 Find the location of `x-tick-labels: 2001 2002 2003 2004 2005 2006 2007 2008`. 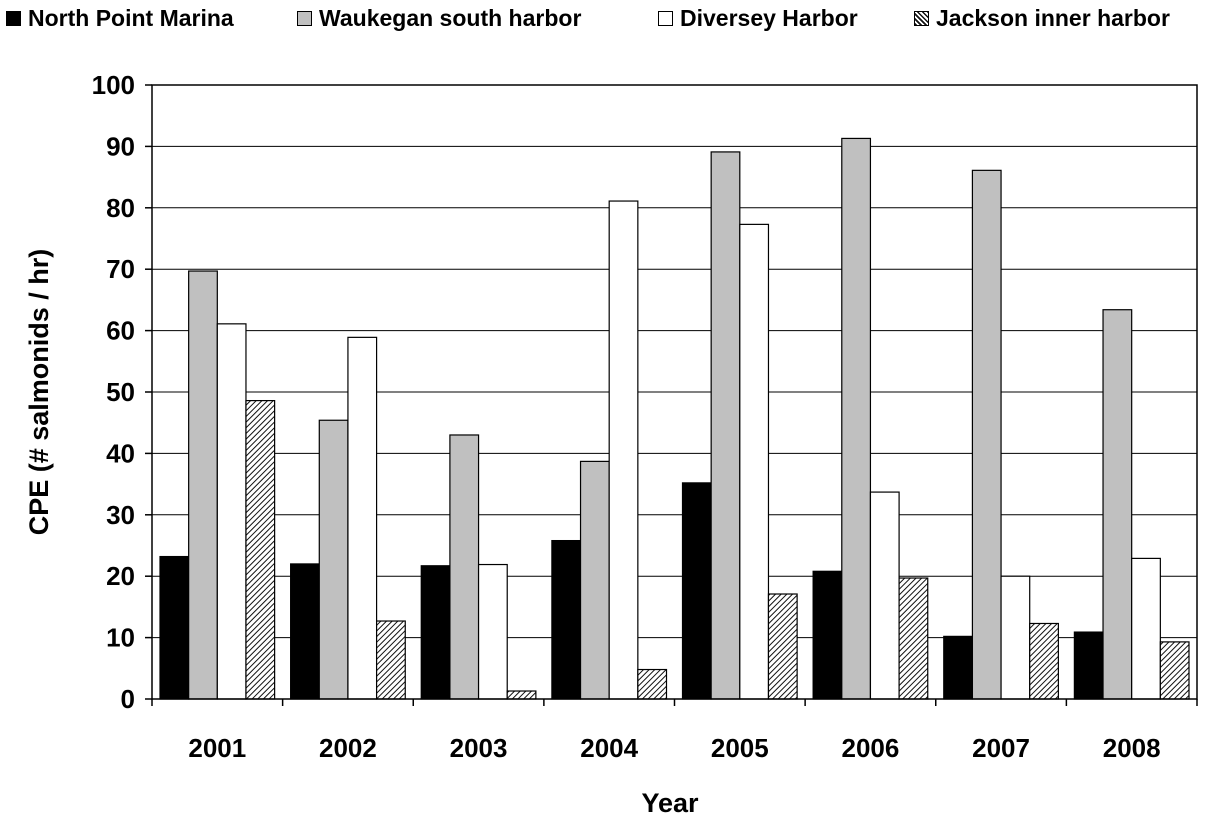

x-tick-labels: 2001 2002 2003 2004 2005 2006 2007 2008 is located at coordinates (674, 748).